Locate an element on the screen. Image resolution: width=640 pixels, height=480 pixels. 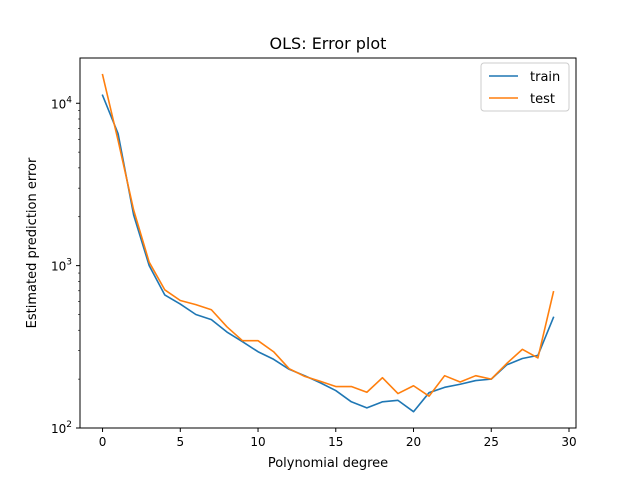
x-tick-label: 15 is located at coordinates (335, 442).